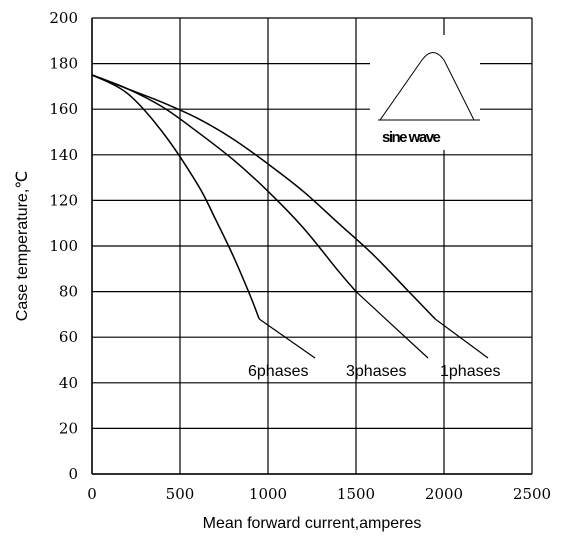 The height and width of the screenshot is (537, 567). Describe the element at coordinates (92, 494) in the screenshot. I see `x-tick-label: 0` at that location.